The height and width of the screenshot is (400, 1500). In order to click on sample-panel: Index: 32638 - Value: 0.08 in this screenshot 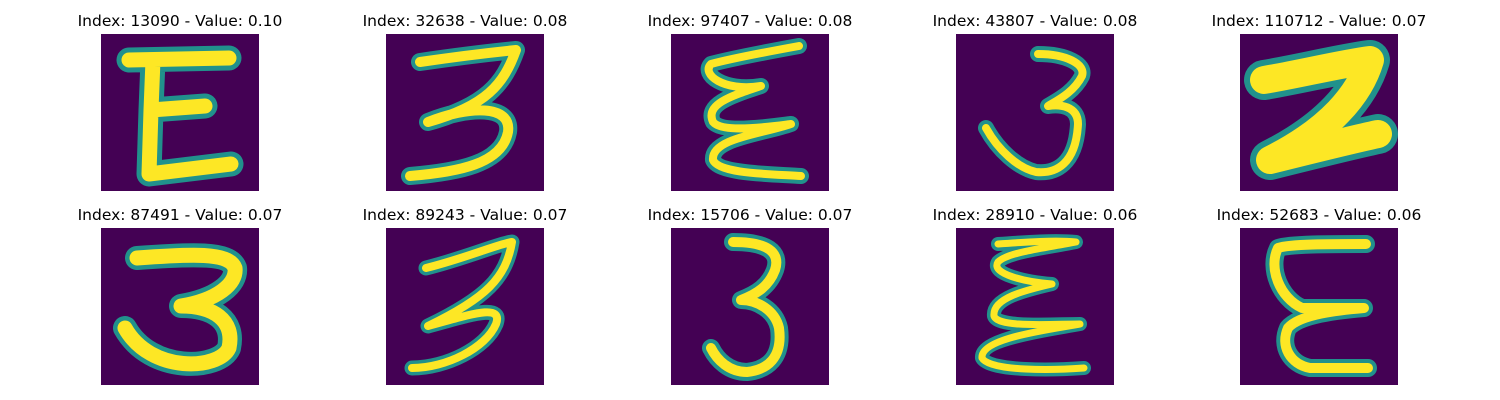, I will do `click(465, 106)`.